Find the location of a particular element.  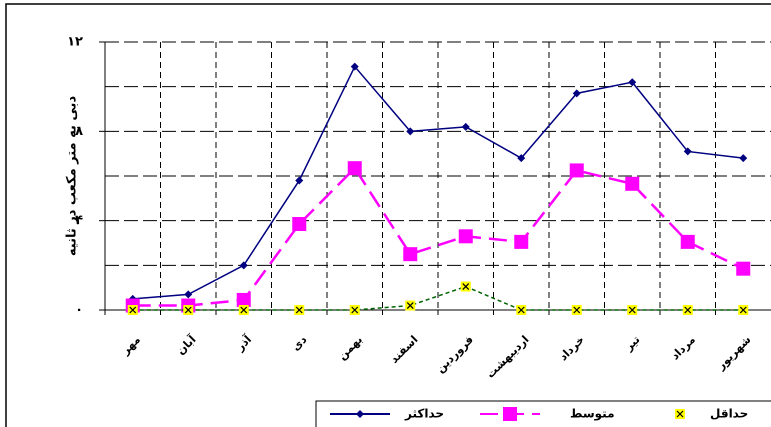

x-tick-label: بهمن is located at coordinates (350, 347).